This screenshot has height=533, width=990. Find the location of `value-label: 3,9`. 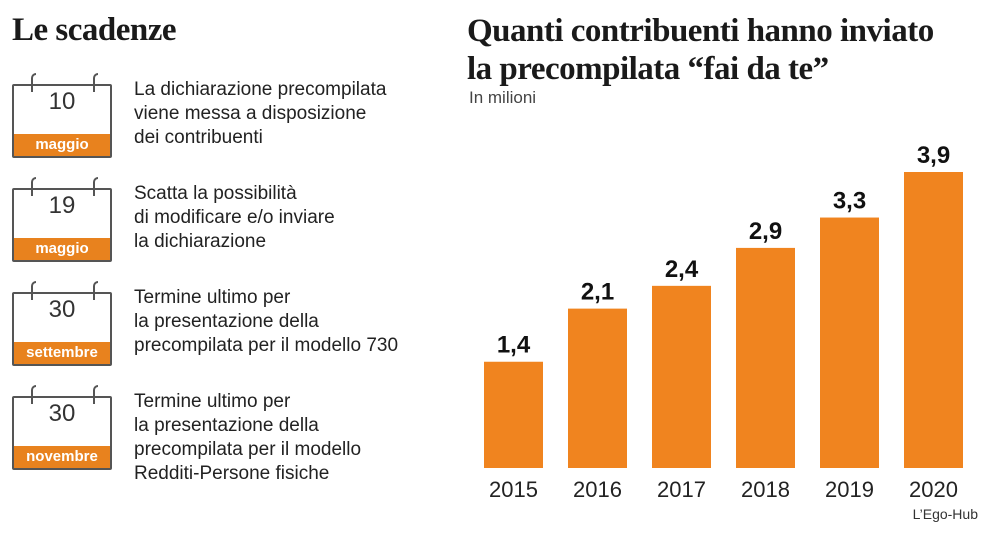

value-label: 3,9 is located at coordinates (933, 155).